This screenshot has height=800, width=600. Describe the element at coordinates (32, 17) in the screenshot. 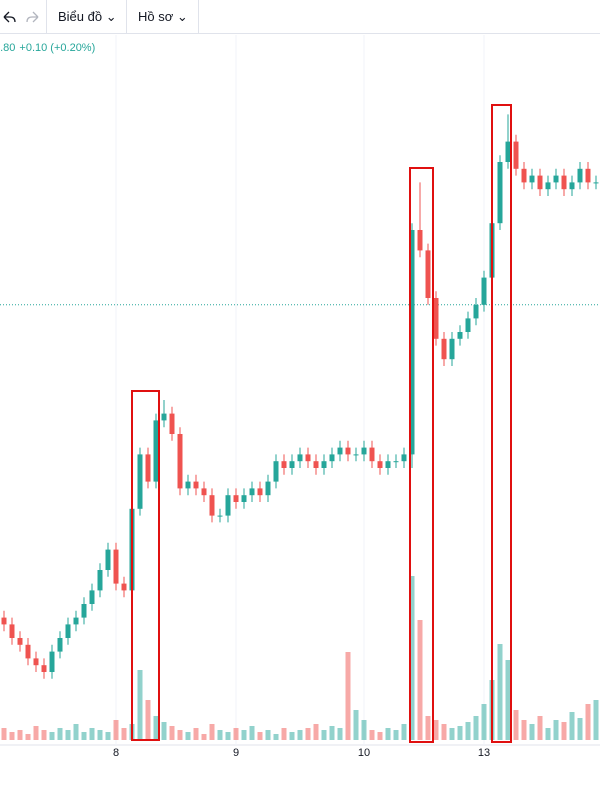

I see `redo-icon` at that location.